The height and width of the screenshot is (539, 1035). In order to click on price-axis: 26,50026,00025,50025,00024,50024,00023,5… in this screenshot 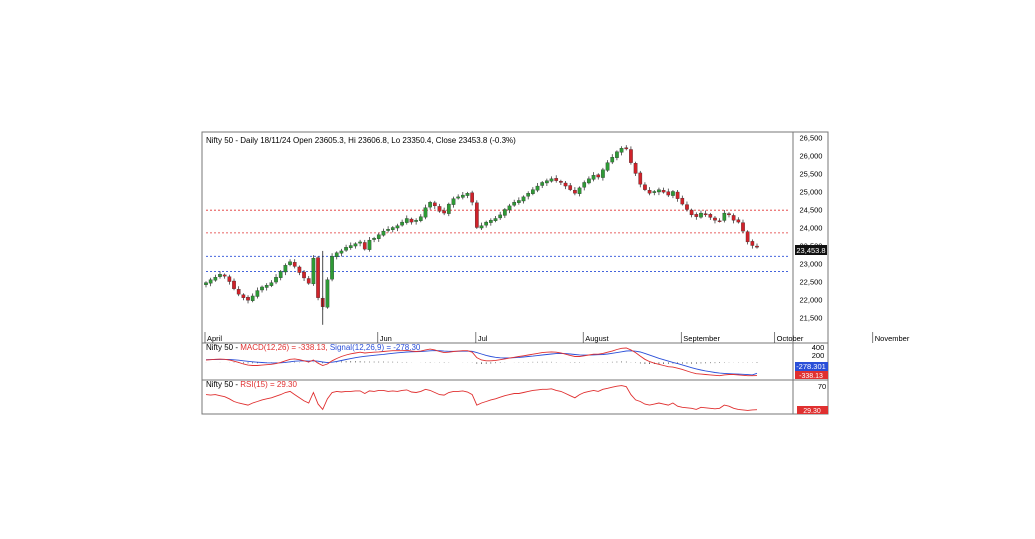, I will do `click(811, 227)`.